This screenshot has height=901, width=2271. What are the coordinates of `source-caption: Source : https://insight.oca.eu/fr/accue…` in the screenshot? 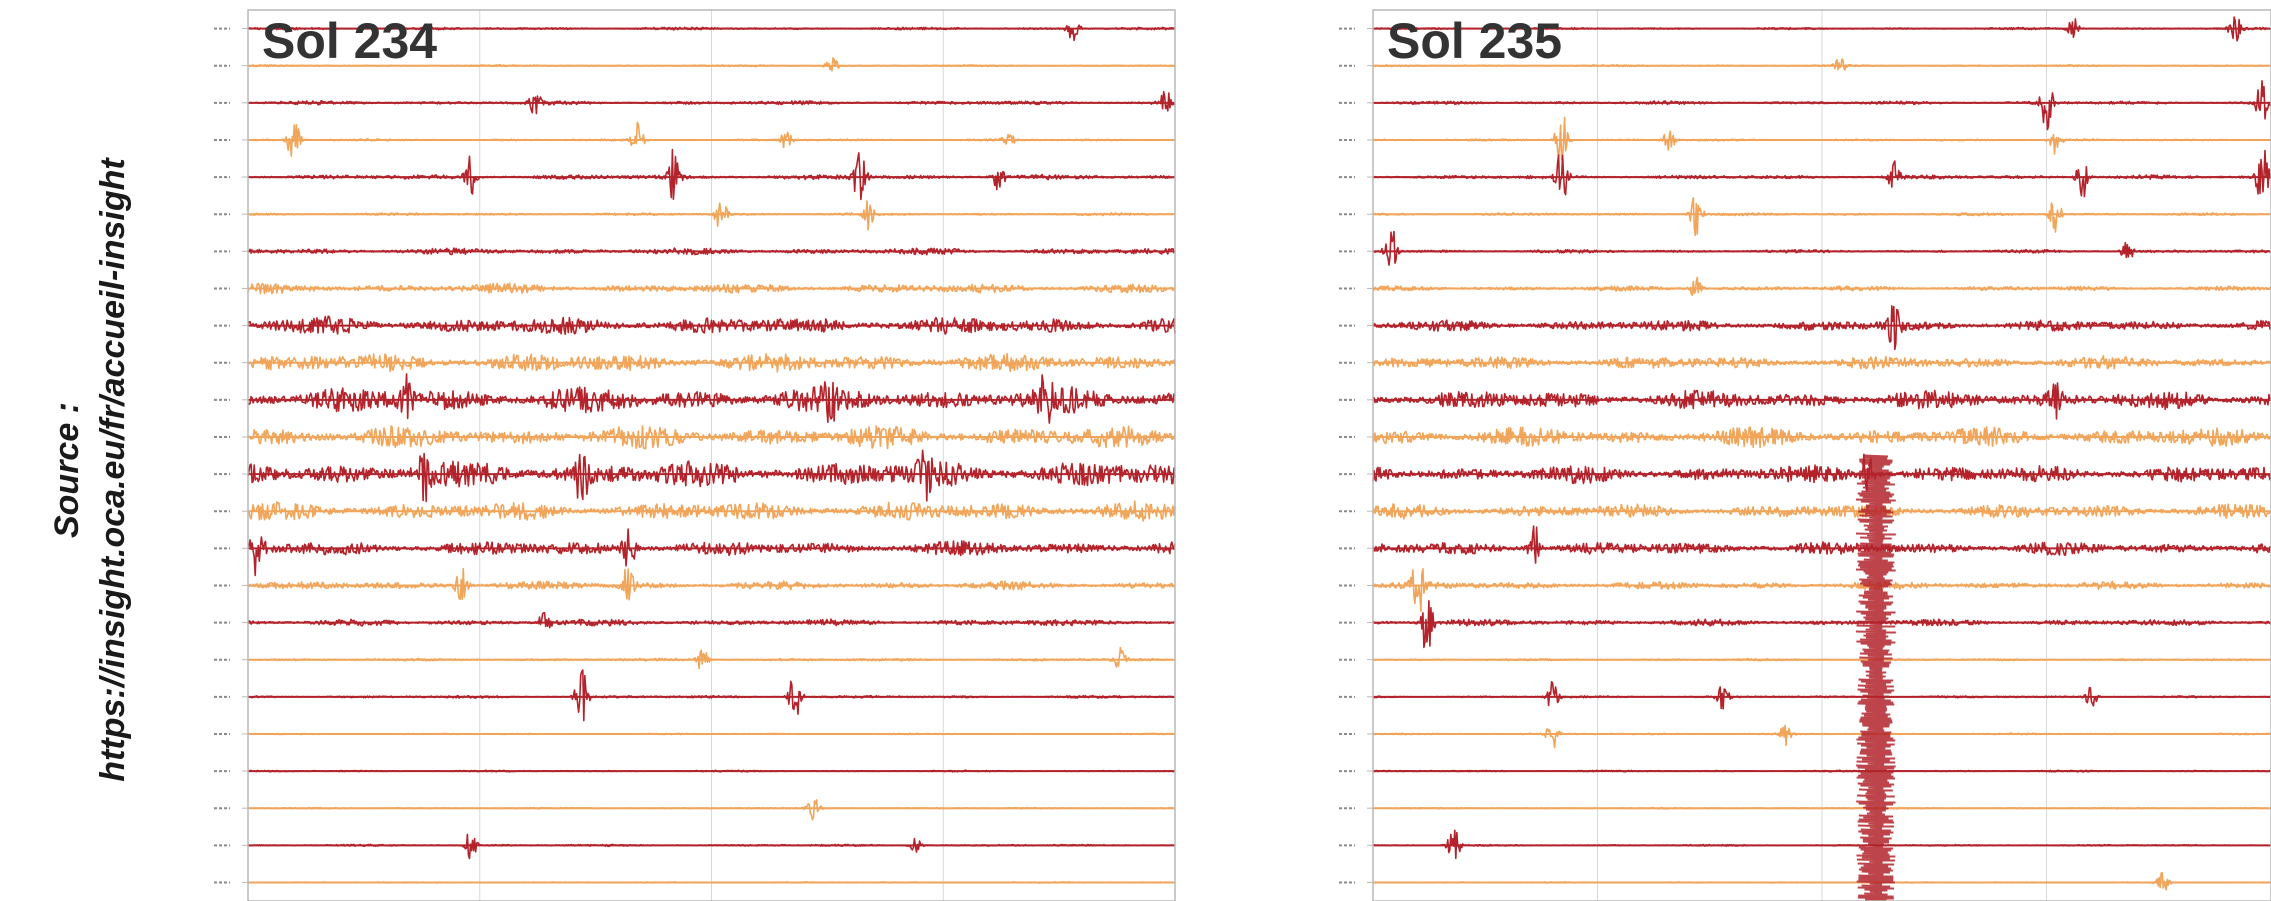 It's located at (90, 450).